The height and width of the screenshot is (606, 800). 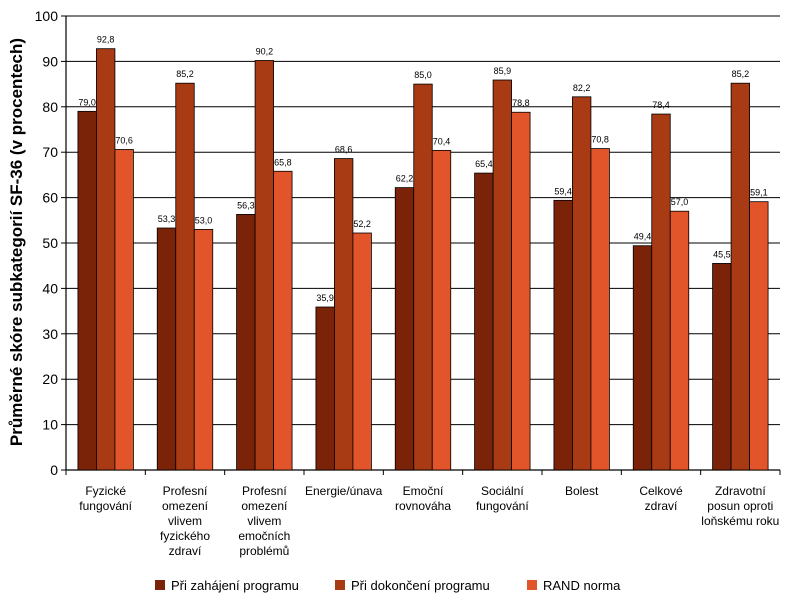 I want to click on y-tick-label: 40, so click(x=50, y=288).